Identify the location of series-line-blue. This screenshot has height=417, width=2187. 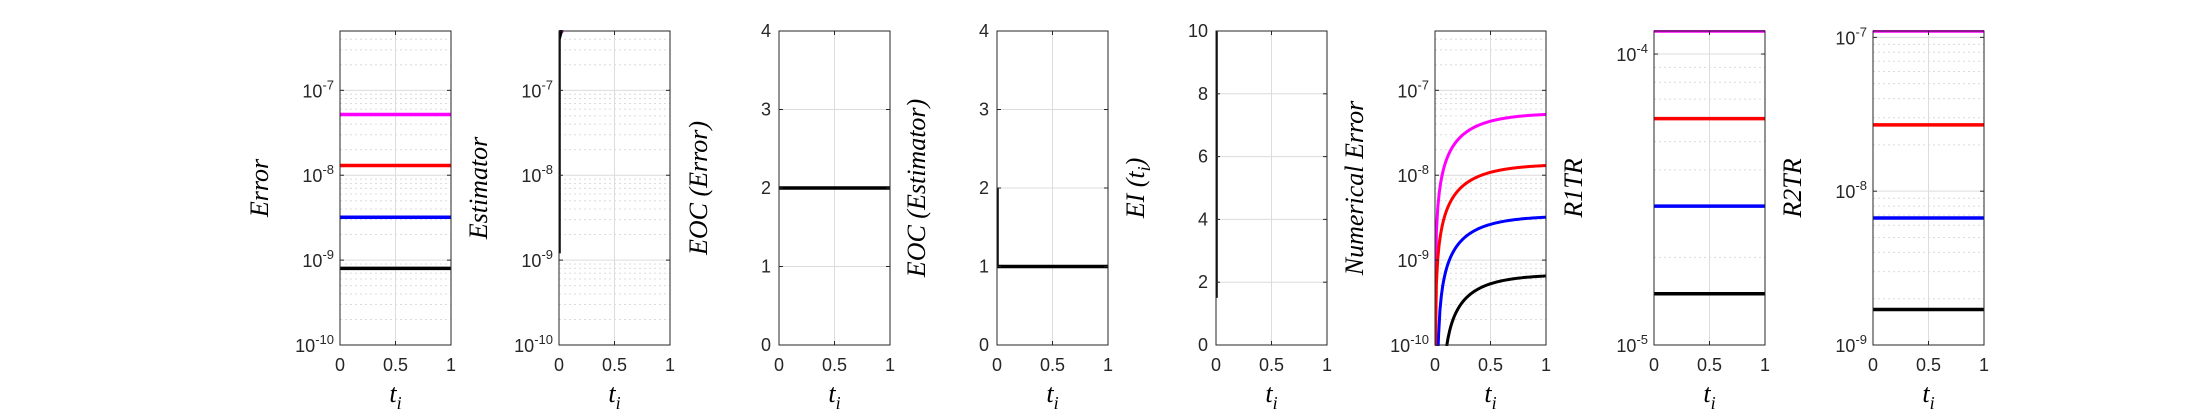
(1491, 280).